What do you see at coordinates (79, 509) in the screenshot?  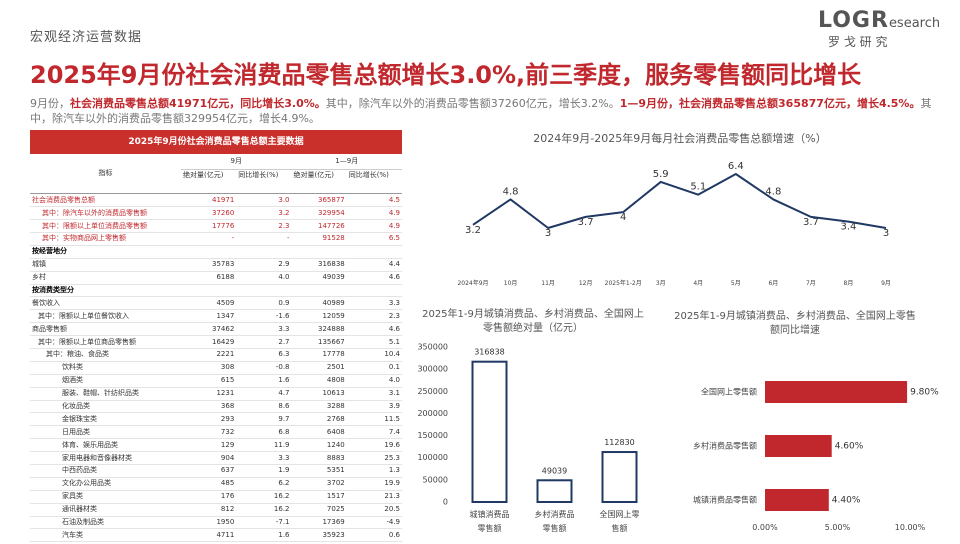 I see `table-cell: 通讯器材类` at bounding box center [79, 509].